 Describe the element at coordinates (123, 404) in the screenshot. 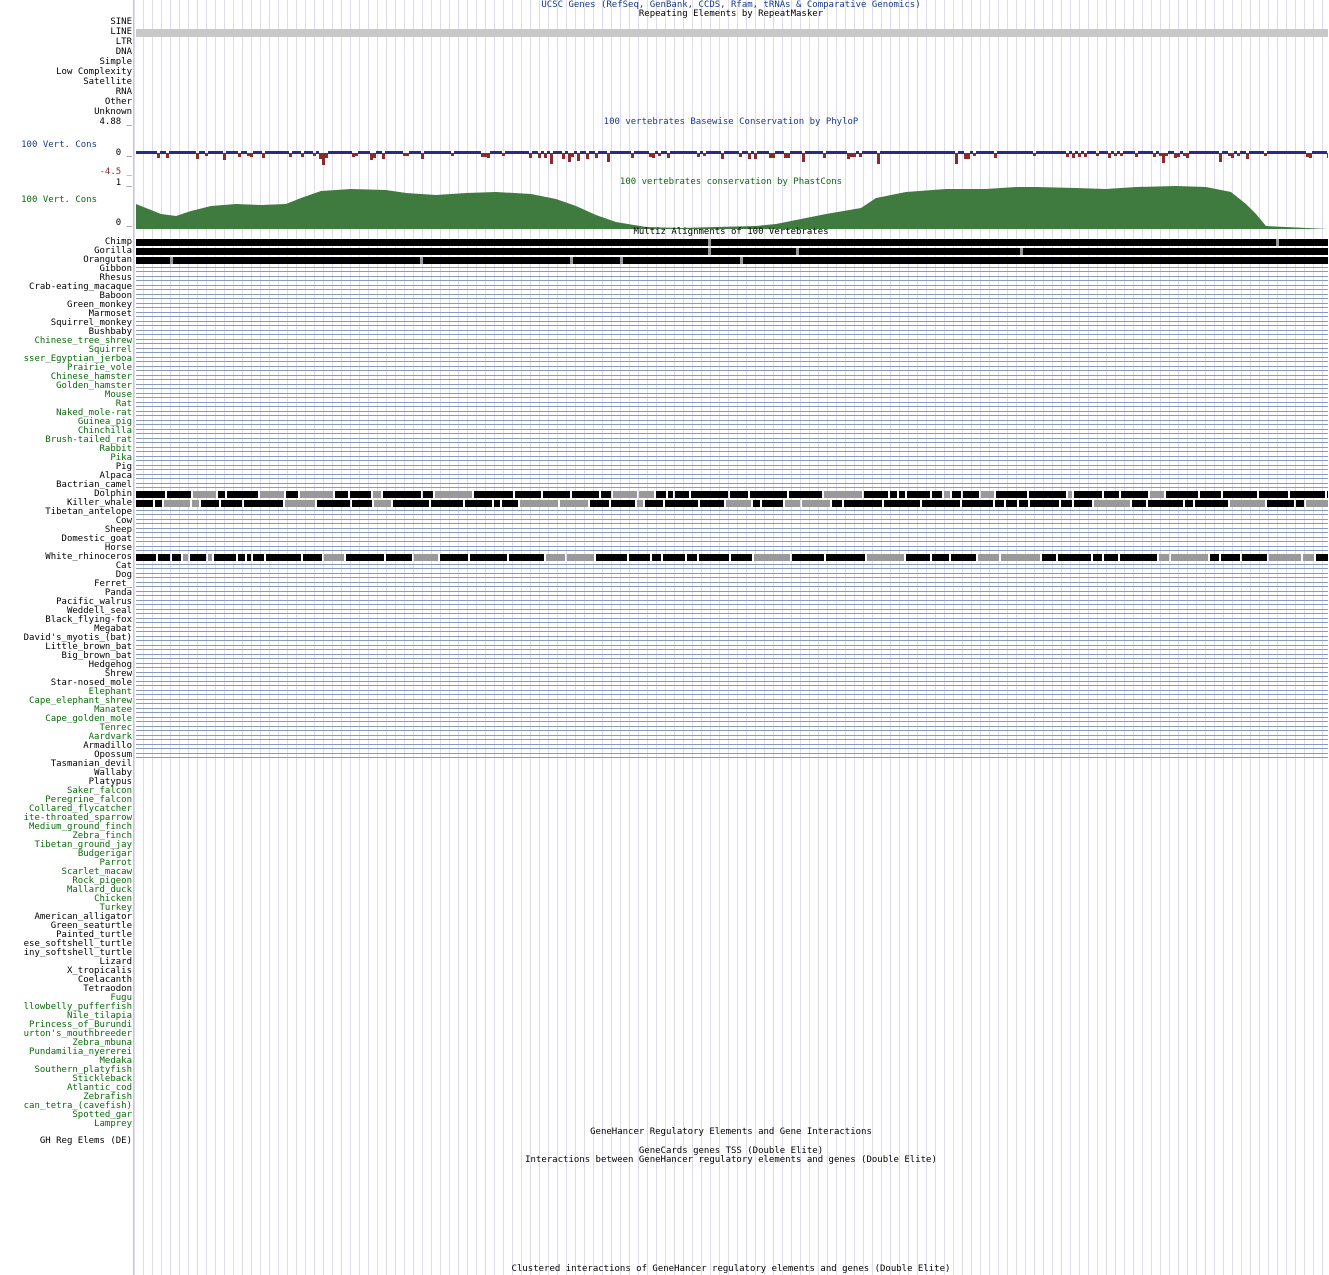

I see `species-label: Rat` at that location.